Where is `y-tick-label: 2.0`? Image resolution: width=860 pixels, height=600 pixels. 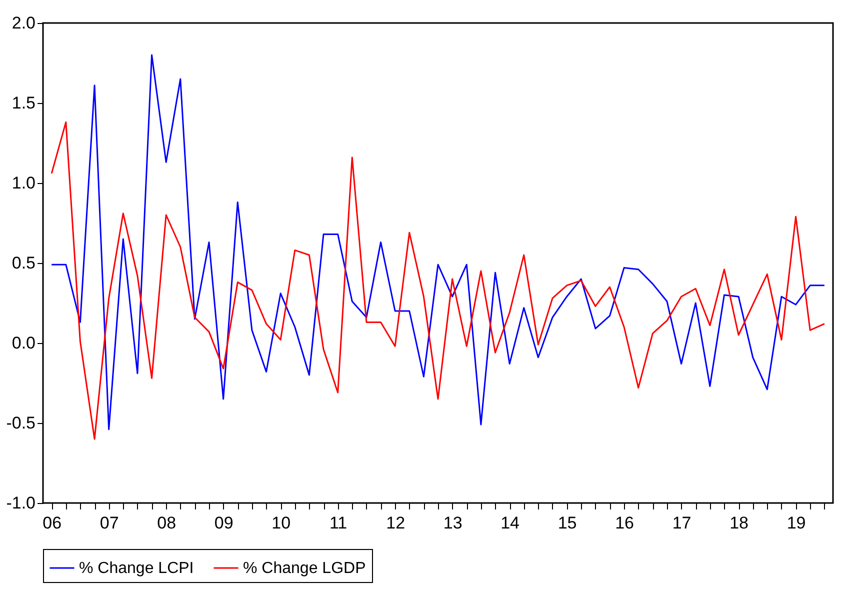 y-tick-label: 2.0 is located at coordinates (24, 23).